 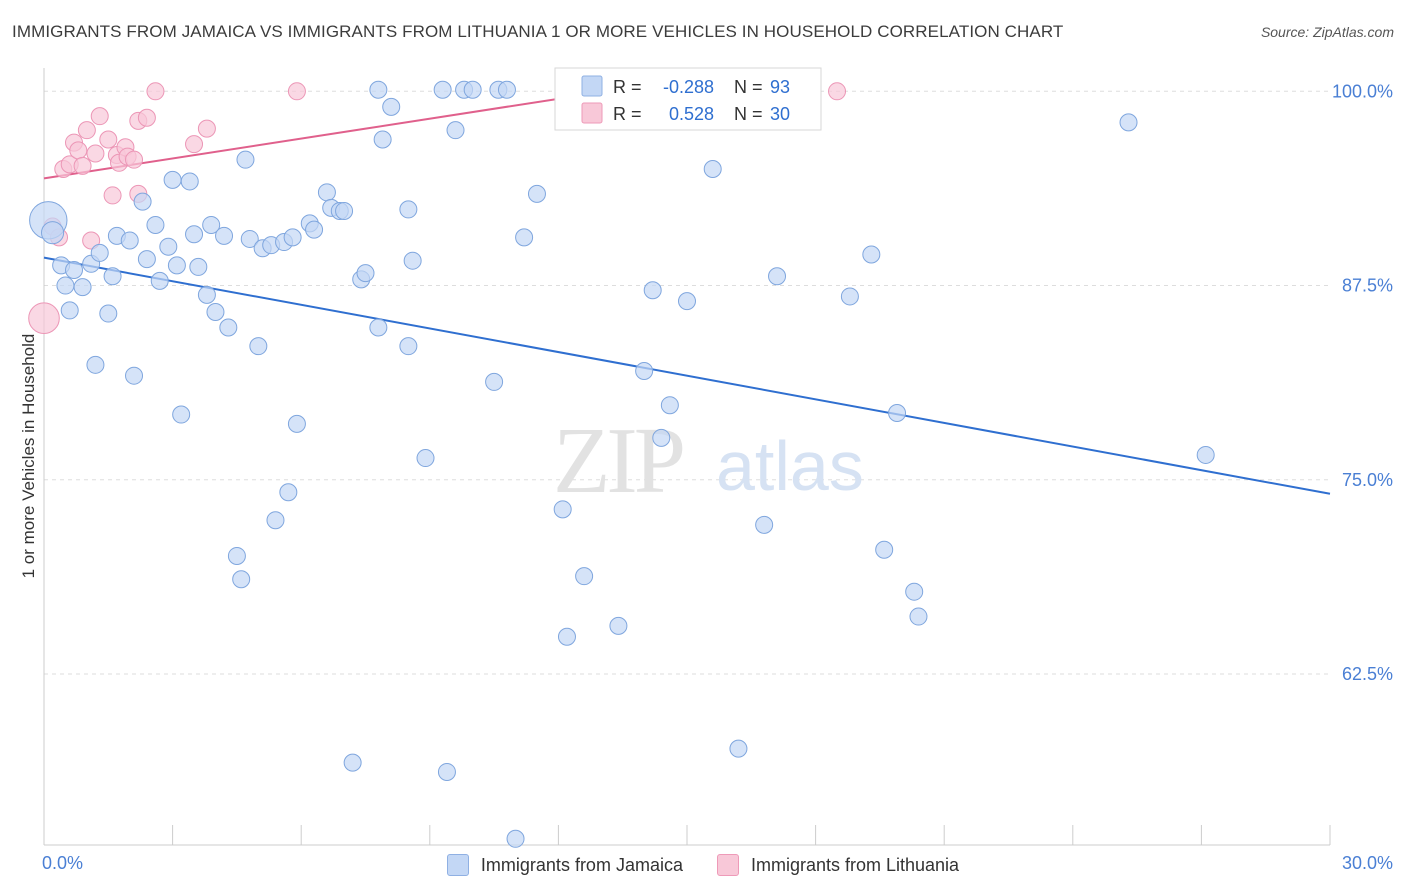 I want to click on watermark-atlas: atlas, so click(x=790, y=466).